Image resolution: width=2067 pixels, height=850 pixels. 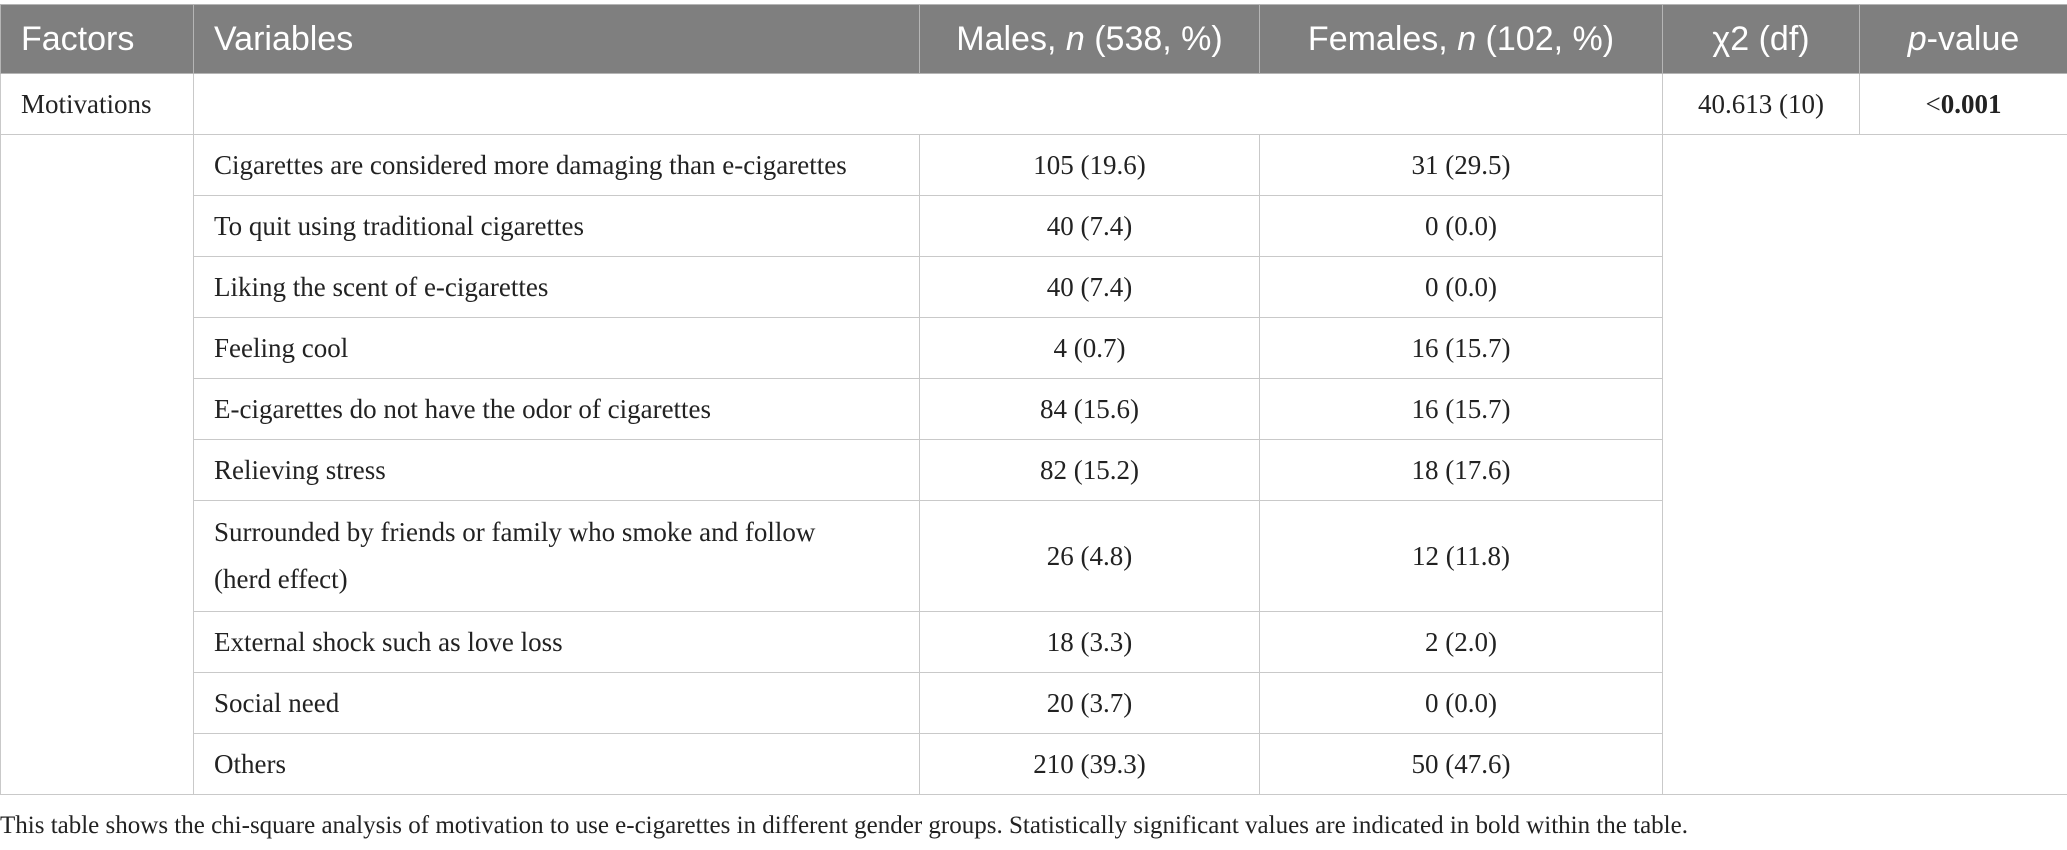 I want to click on variable-cell: Others, so click(x=556, y=764).